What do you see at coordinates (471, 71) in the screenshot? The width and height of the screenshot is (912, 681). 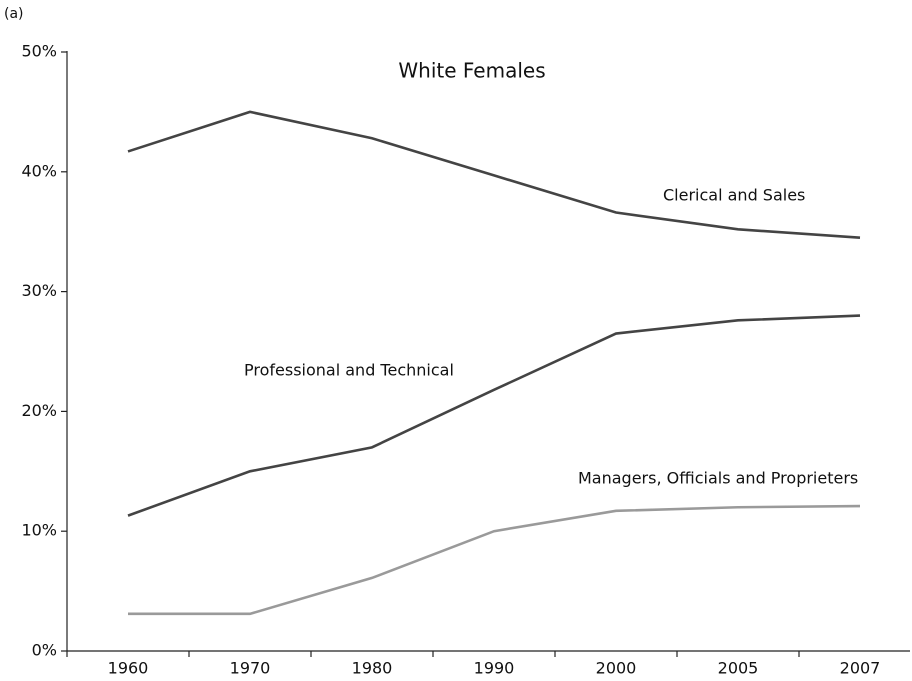 I see `chart-title: White Females` at bounding box center [471, 71].